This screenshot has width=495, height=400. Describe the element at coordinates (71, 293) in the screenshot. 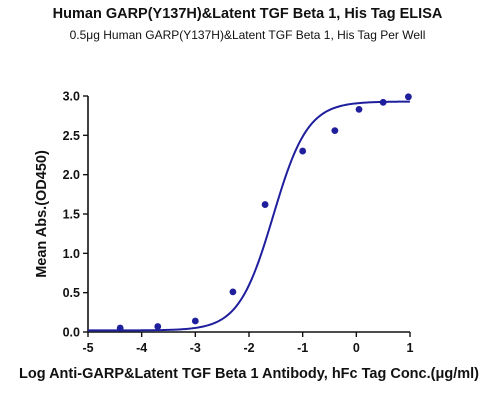

I see `y-tick-label: 0.5` at that location.